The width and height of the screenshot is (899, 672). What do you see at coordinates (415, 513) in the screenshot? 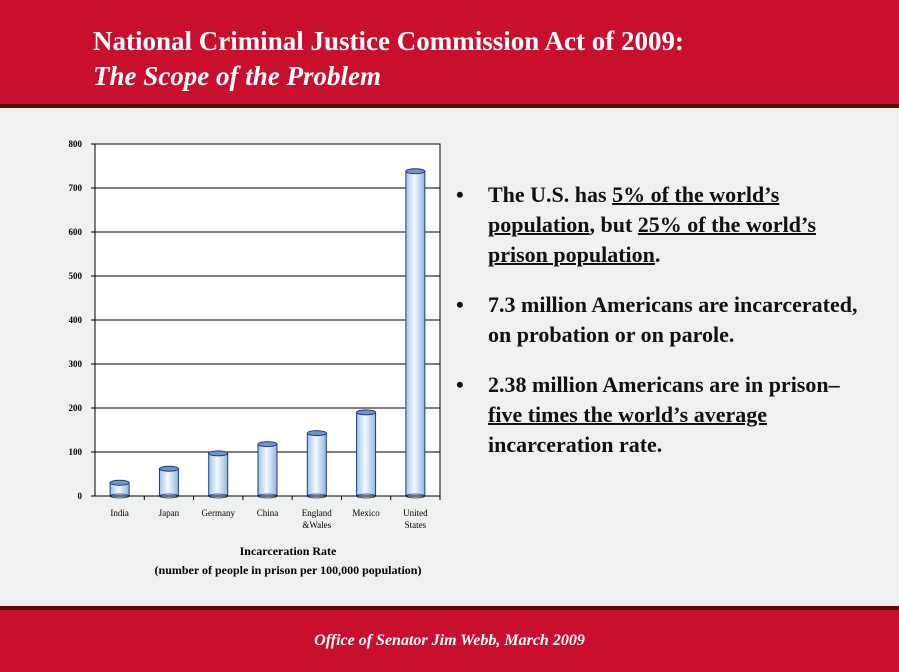
I see `x-tick-label: United` at bounding box center [415, 513].